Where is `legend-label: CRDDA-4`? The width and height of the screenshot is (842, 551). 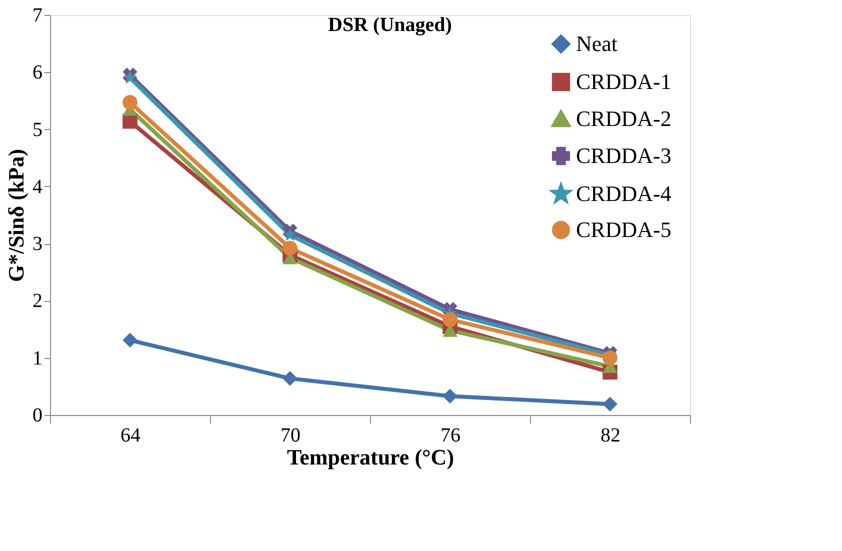 legend-label: CRDDA-4 is located at coordinates (624, 193).